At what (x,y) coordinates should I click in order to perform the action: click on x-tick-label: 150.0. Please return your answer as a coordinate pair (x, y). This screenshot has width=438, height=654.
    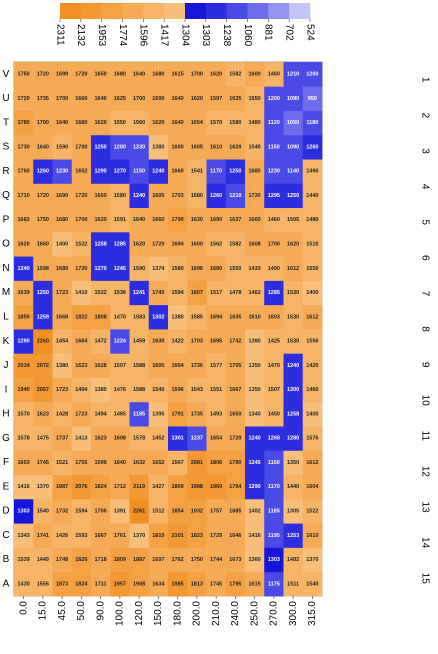
    Looking at the image, I should click on (158, 613).